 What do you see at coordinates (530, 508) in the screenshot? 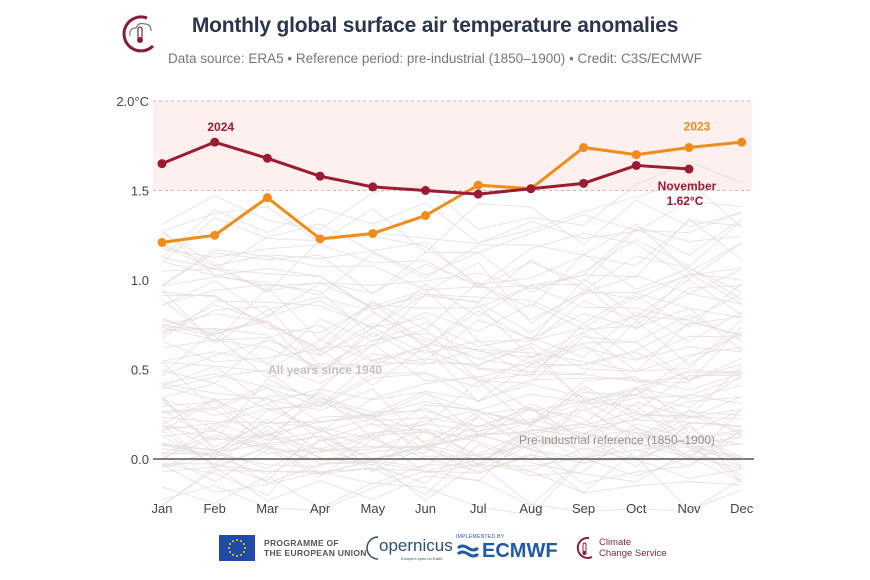
I see `x-tick-label: Aug` at bounding box center [530, 508].